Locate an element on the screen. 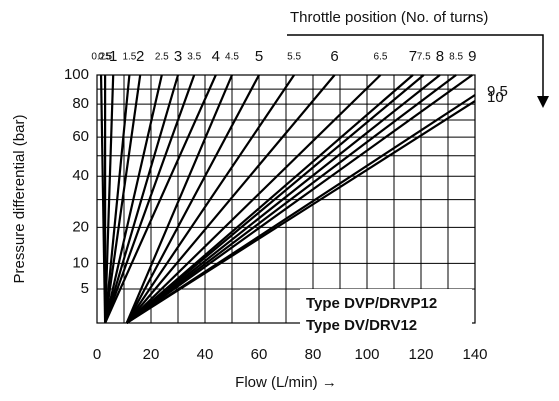 This screenshot has width=559, height=401. x-tick-label: 140 is located at coordinates (474, 354).